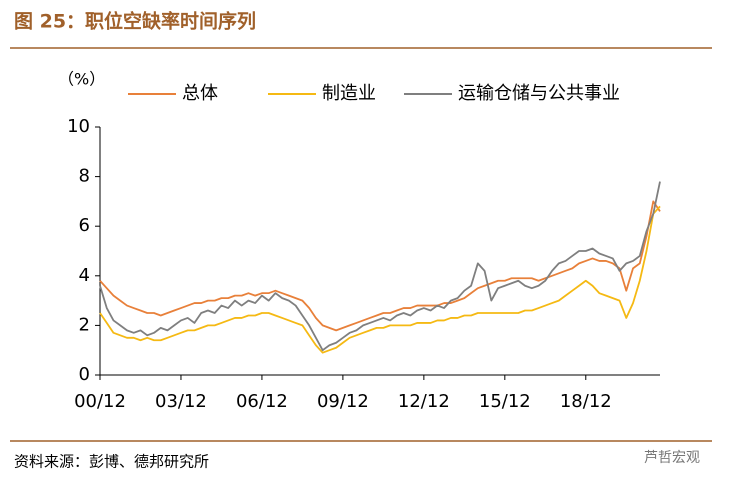  Describe the element at coordinates (424, 401) in the screenshot. I see `x-tick-label: 12/12` at that location.